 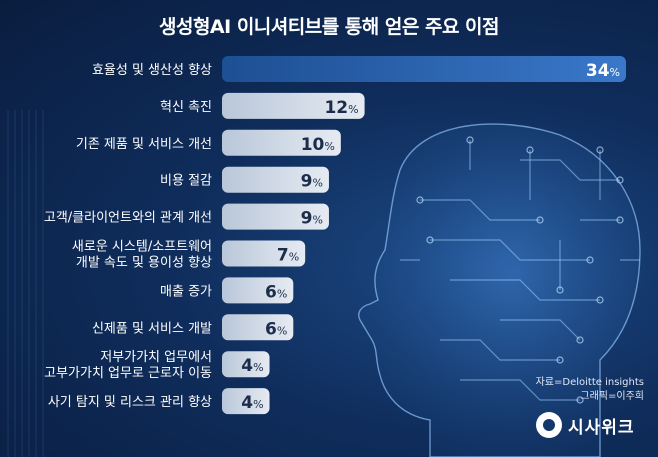 What do you see at coordinates (601, 427) in the screenshot?
I see `brand-name: 시사위크` at bounding box center [601, 427].